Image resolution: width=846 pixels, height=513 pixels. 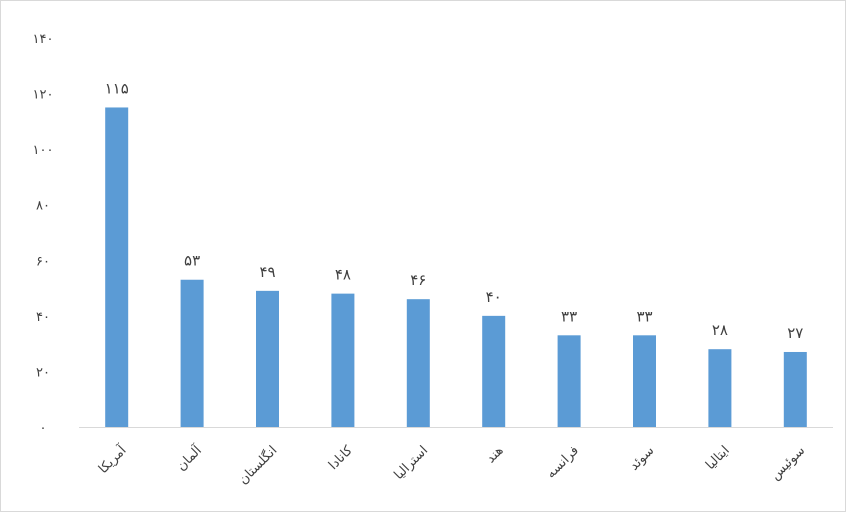 What do you see at coordinates (43, 206) in the screenshot?
I see `y-tick-label: ۸۰` at bounding box center [43, 206].